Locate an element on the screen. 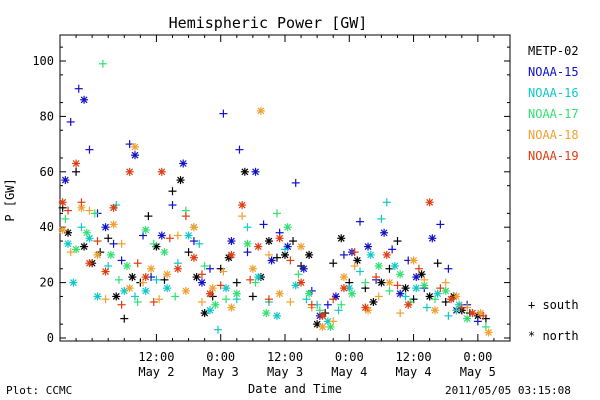  x-tick-time-label: 12:00 is located at coordinates (156, 357).